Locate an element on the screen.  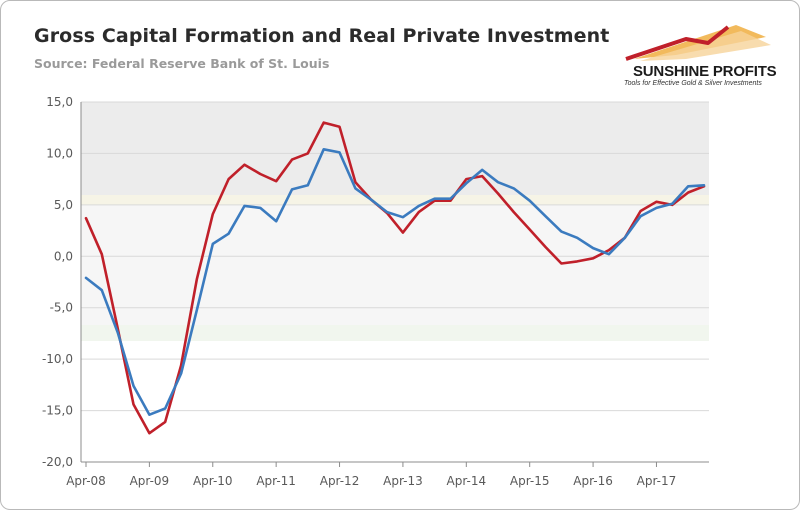
x-tick-label: Apr-08 is located at coordinates (86, 481).